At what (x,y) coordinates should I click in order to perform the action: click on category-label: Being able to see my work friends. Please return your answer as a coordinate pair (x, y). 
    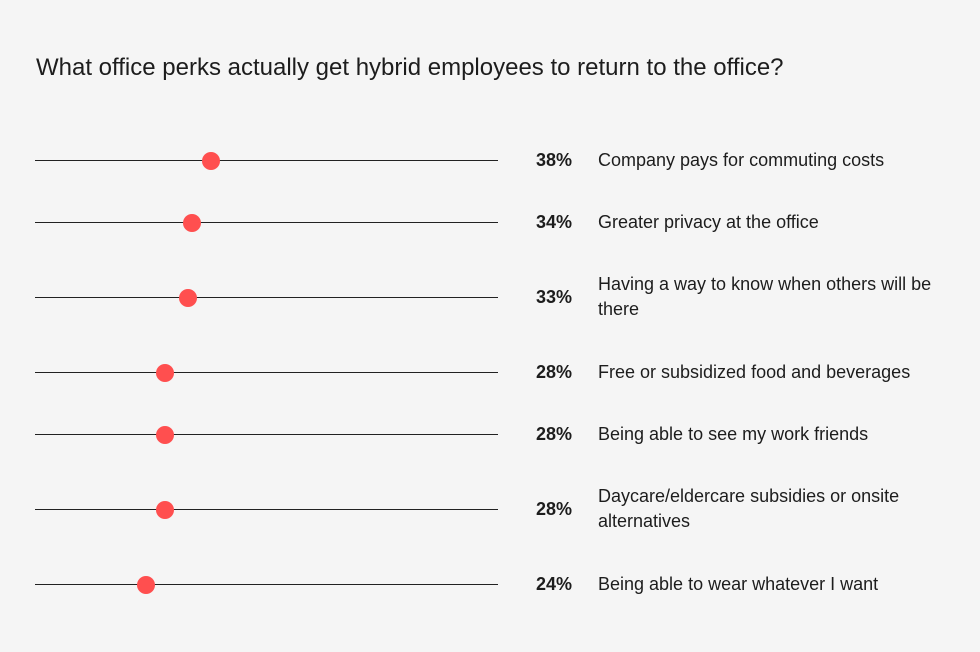
    Looking at the image, I should click on (733, 433).